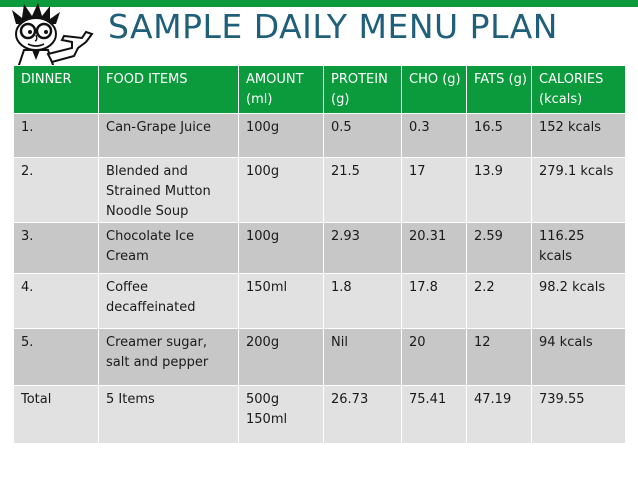 This screenshot has width=638, height=479. I want to click on cell-amount: 200g, so click(281, 357).